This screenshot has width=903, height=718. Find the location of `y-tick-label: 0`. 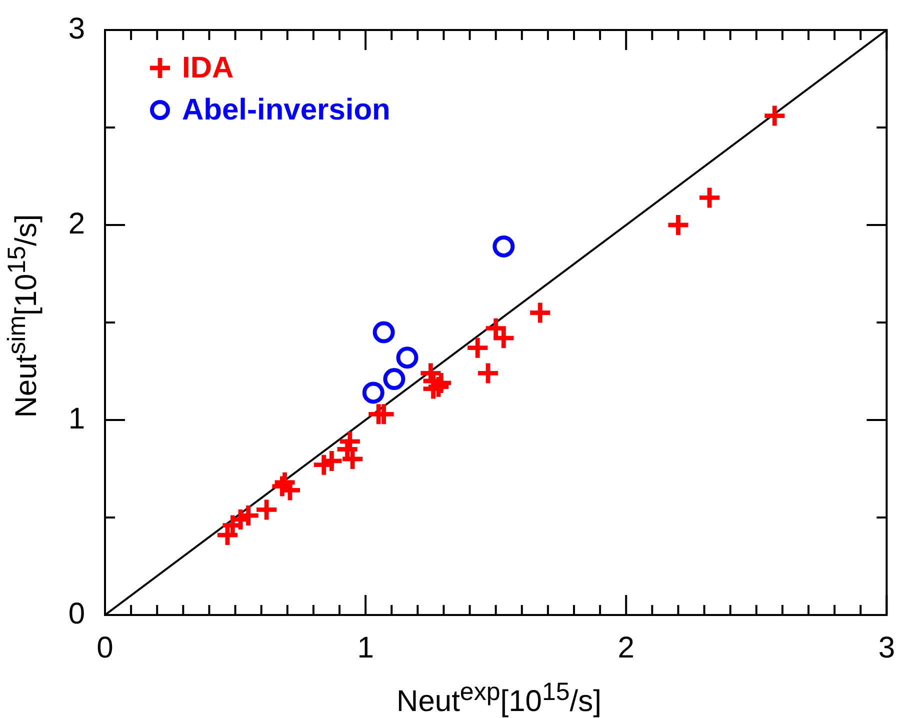

y-tick-label: 0 is located at coordinates (76, 613).